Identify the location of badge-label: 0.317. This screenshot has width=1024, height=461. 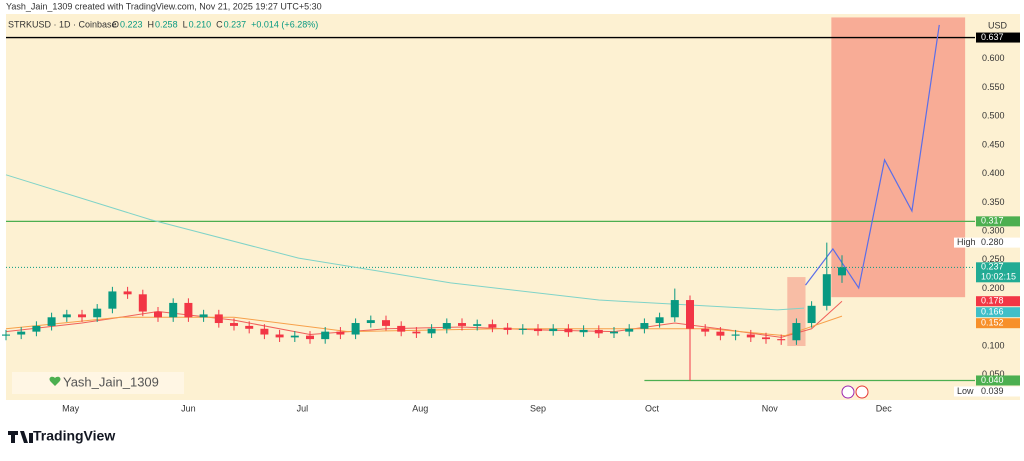
(992, 221).